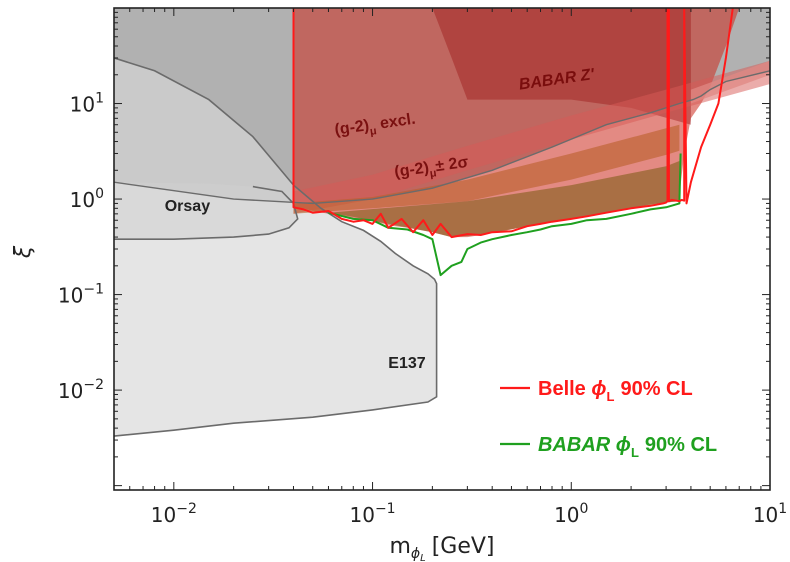  What do you see at coordinates (615, 391) in the screenshot?
I see `legend-label-belle: Belle ϕL 90% CL` at bounding box center [615, 391].